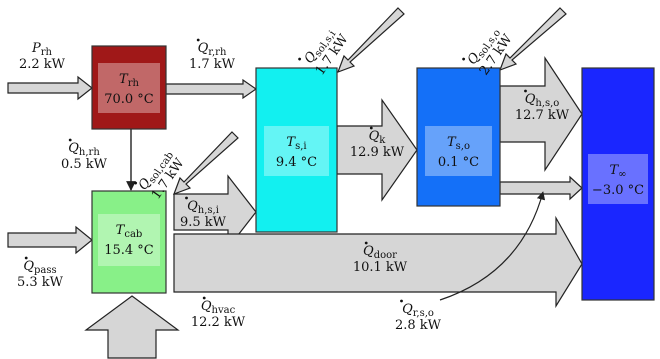 The height and width of the screenshot is (359, 660). Describe the element at coordinates (129, 99) in the screenshot. I see `node-rh-temp: 70.0 °C` at that location.